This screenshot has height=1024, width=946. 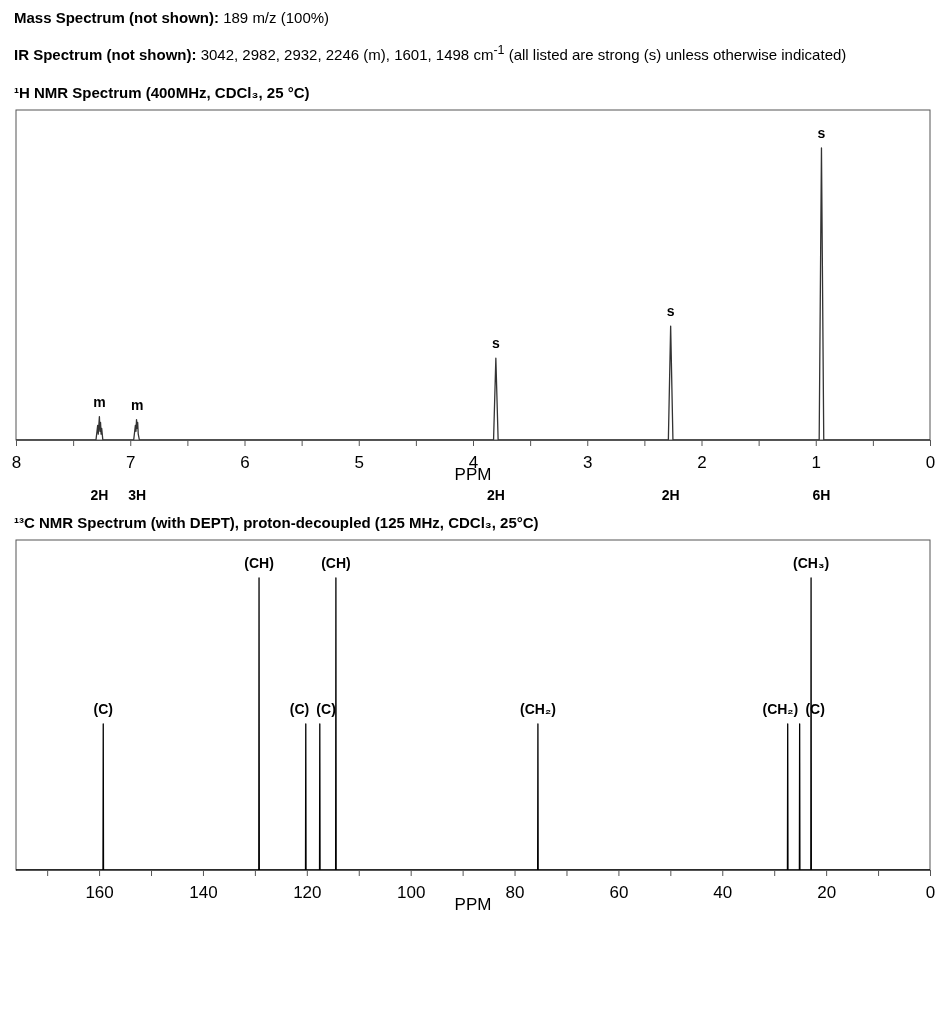 What do you see at coordinates (816, 462) in the screenshot?
I see `x-tick-label: 1` at bounding box center [816, 462].